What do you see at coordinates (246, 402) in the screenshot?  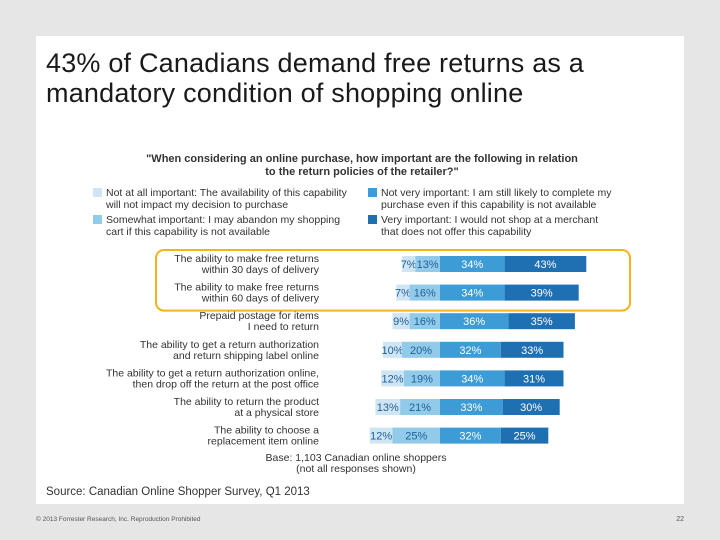 I see `category-label: The ability to return the product` at bounding box center [246, 402].